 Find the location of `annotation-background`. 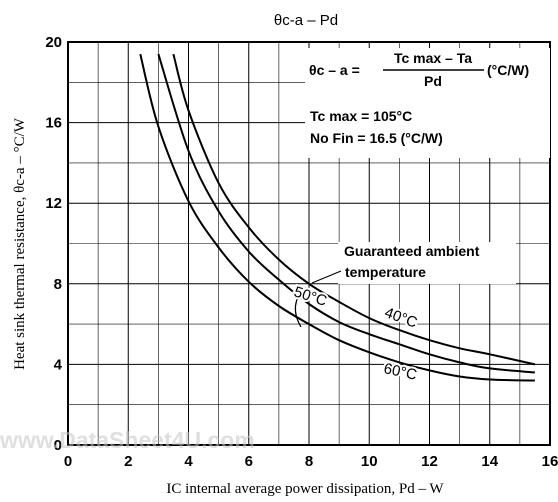

annotation-background is located at coordinates (427, 263).